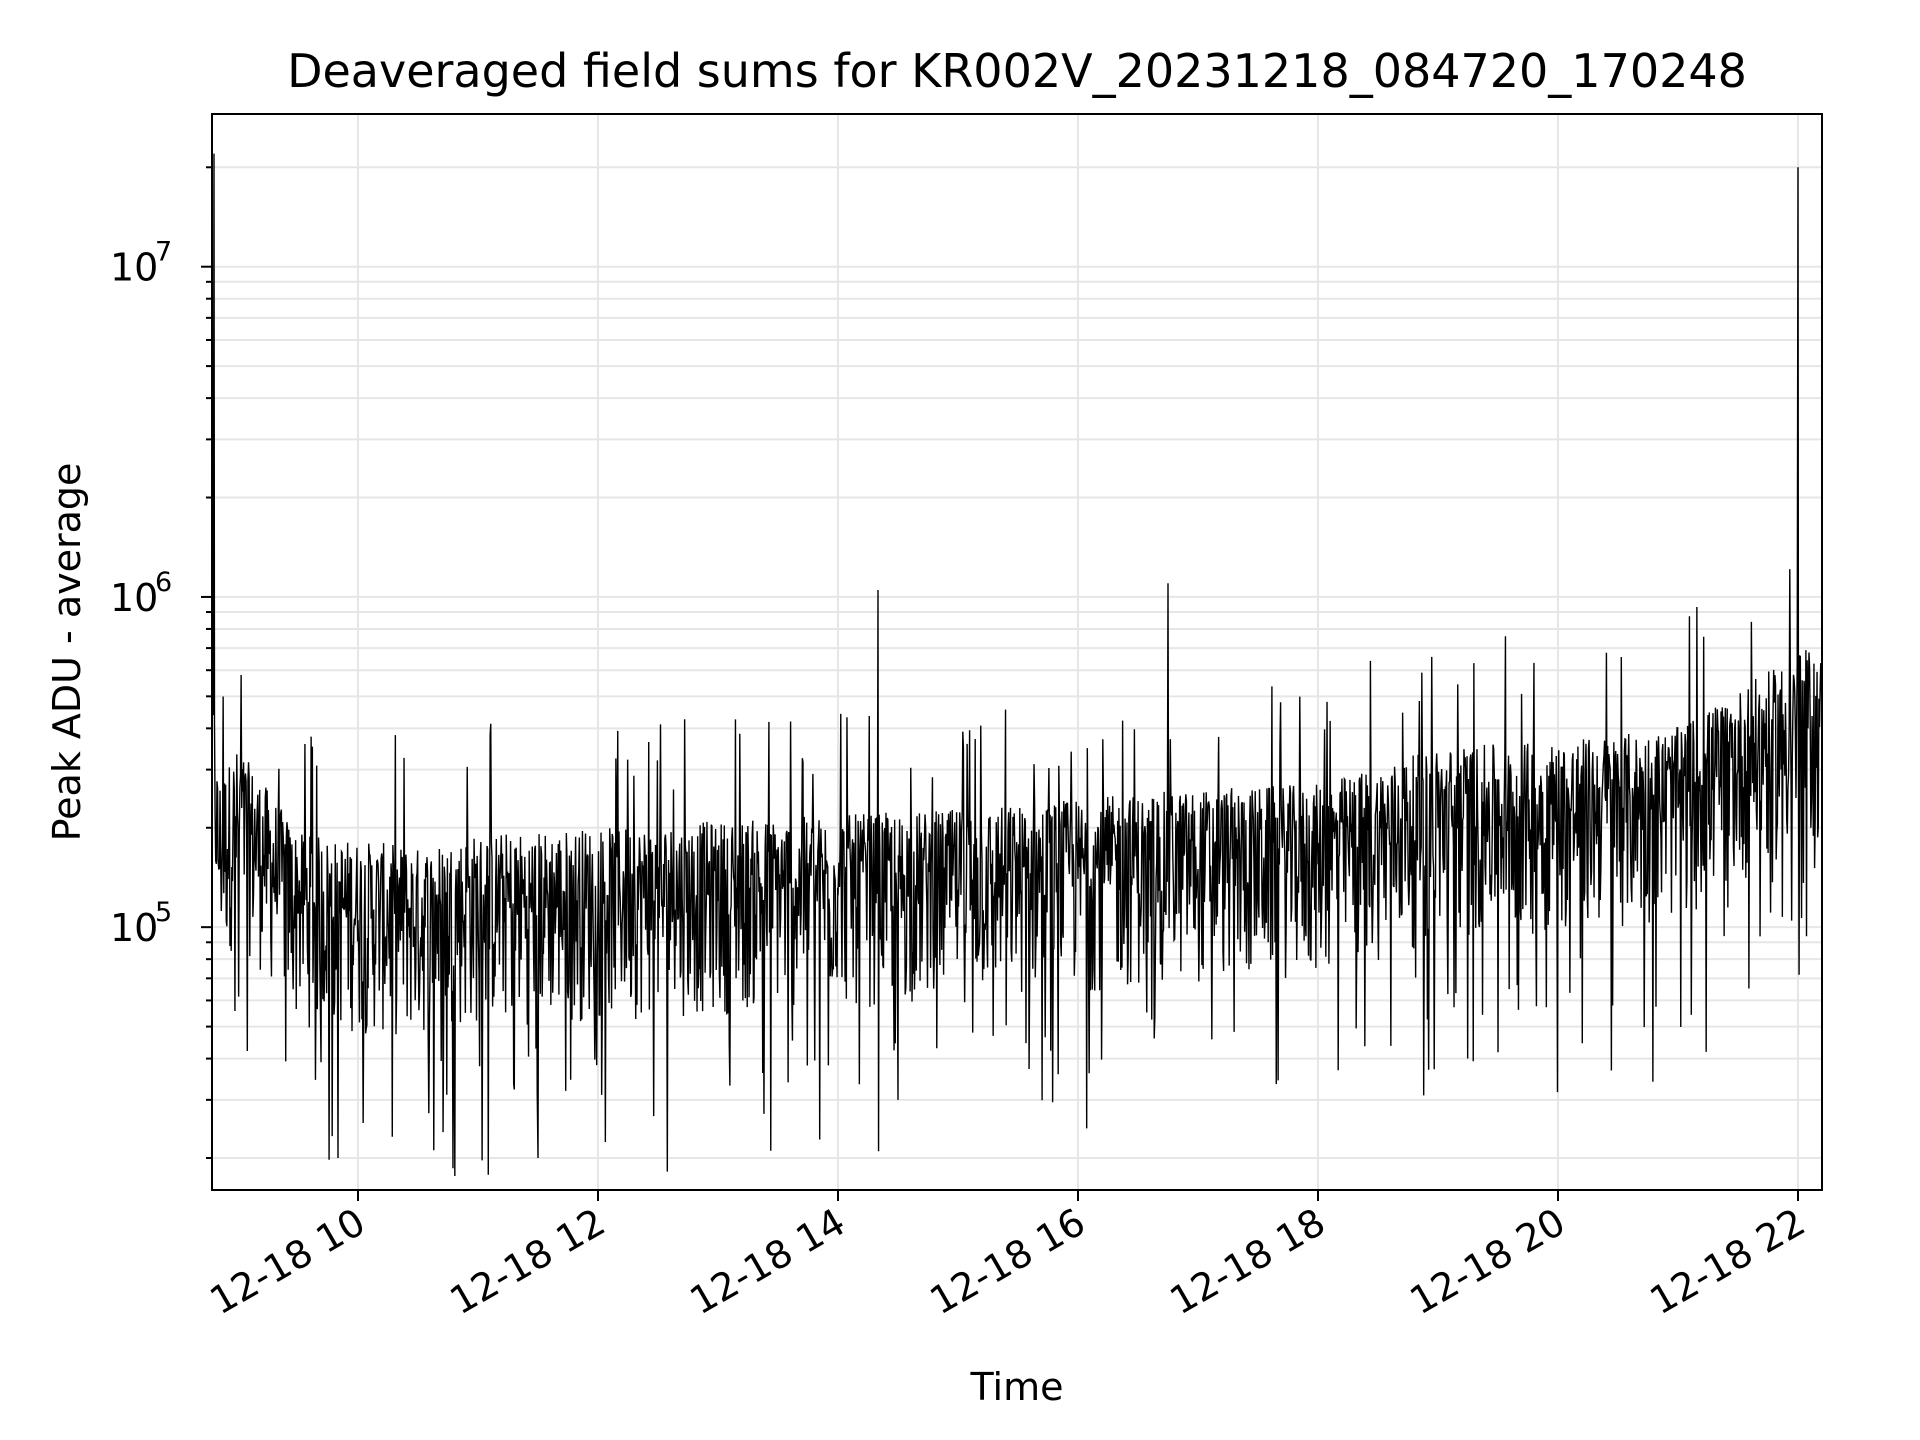 The height and width of the screenshot is (1440, 1920). Describe the element at coordinates (1008, 1262) in the screenshot. I see `x-tick-label: 12-18 16` at that location.